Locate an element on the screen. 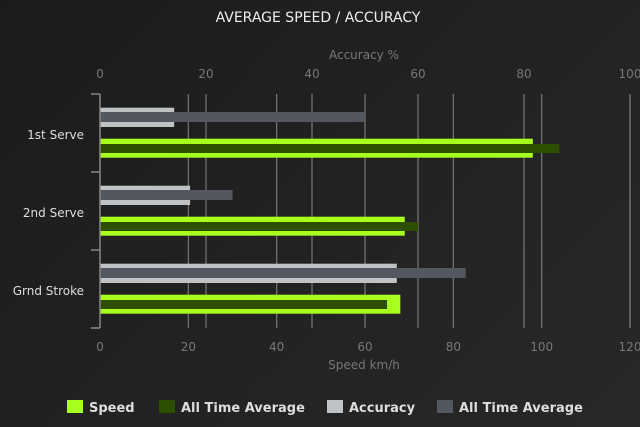 This screenshot has width=640, height=427. top-tick-label: 40 is located at coordinates (311, 74).